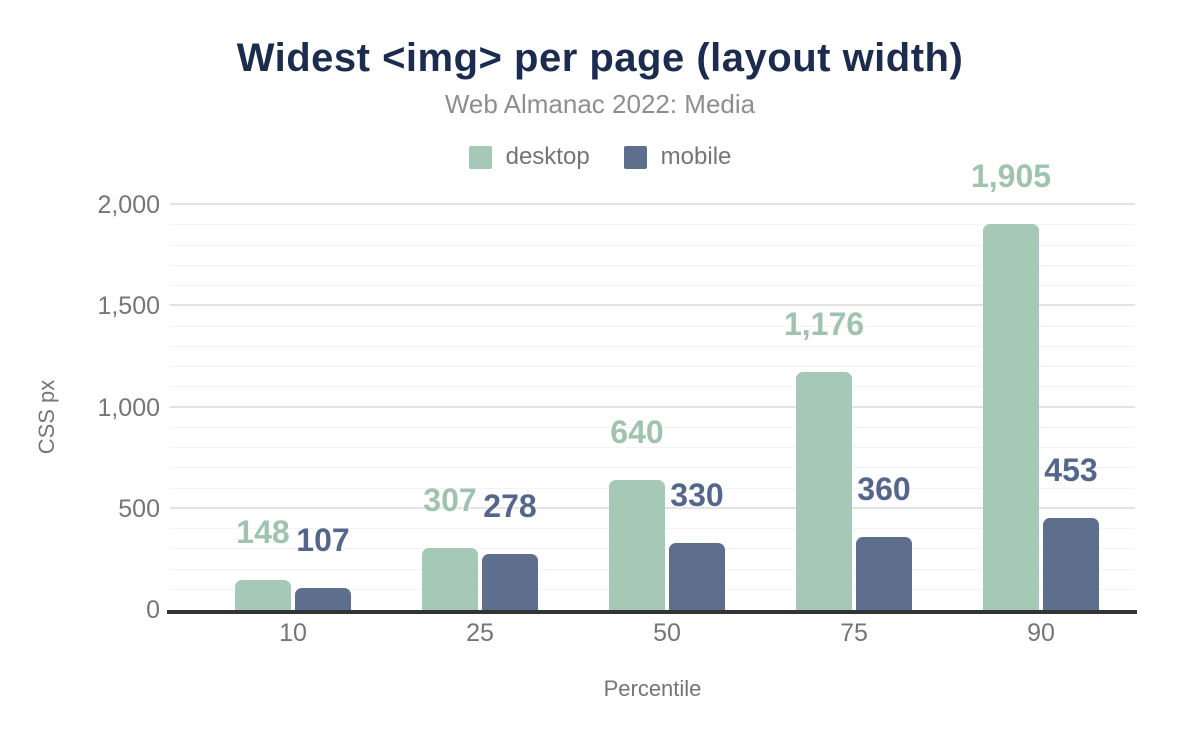 Image resolution: width=1200 pixels, height=742 pixels. Describe the element at coordinates (510, 505) in the screenshot. I see `value-label-mobile-p25: 278` at that location.